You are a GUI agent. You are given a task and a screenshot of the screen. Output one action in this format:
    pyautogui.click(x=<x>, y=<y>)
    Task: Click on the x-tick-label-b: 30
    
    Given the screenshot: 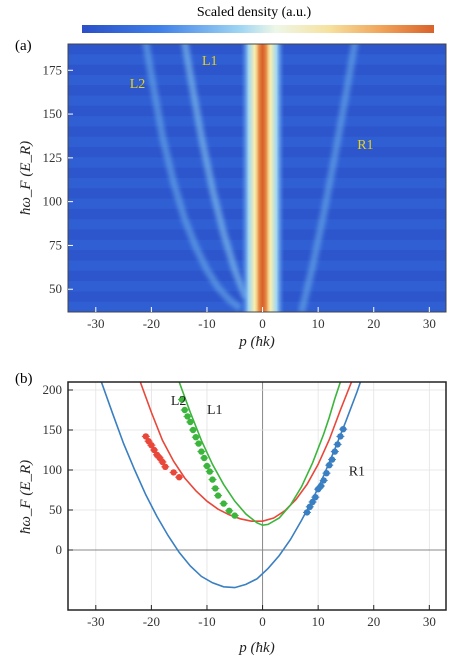 What is the action you would take?
    pyautogui.click(x=429, y=621)
    